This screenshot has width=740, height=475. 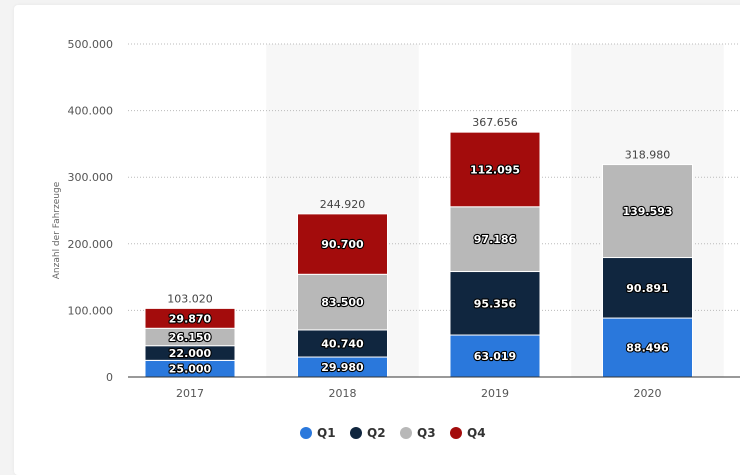 I want to click on data-label: 40.740, so click(x=342, y=343).